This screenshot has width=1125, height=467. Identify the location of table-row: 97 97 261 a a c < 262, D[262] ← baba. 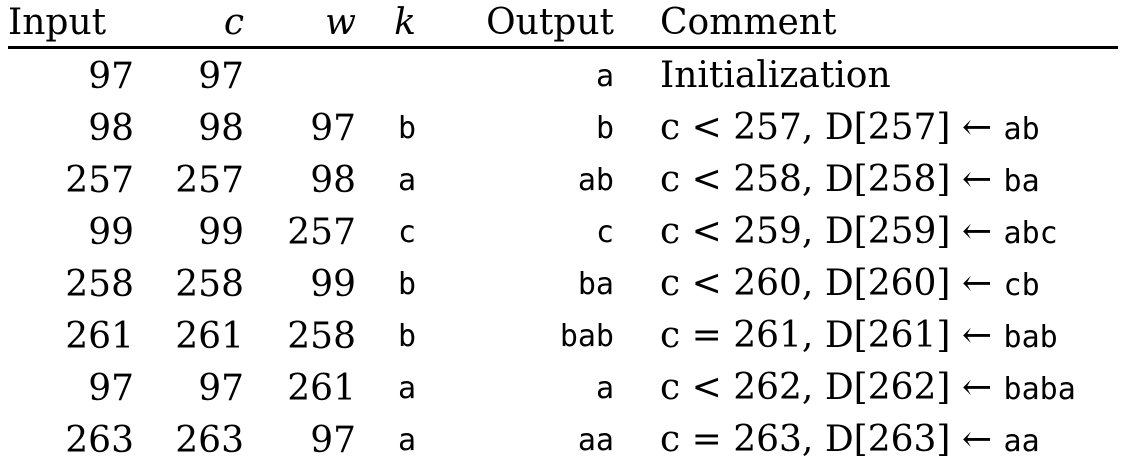
(563, 389).